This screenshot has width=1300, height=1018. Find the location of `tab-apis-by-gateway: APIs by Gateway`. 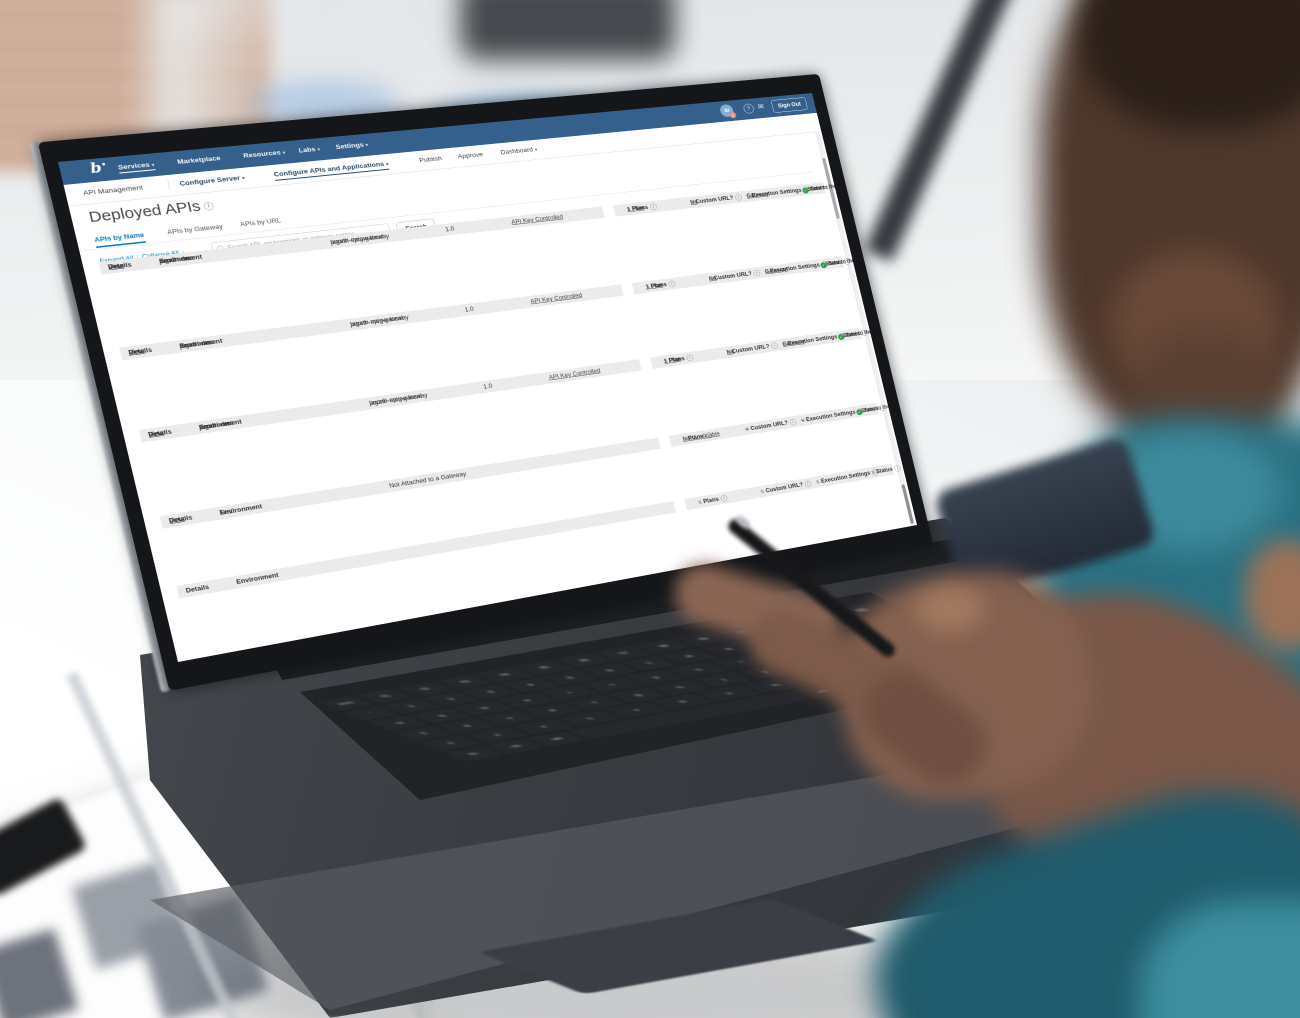

tab-apis-by-gateway: APIs by Gateway is located at coordinates (195, 229).